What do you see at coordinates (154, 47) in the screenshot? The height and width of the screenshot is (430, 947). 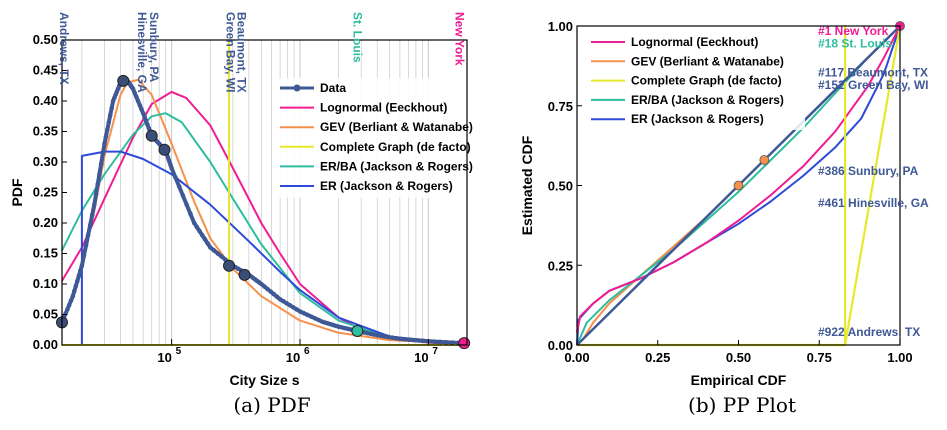 I see `annotation-sunbury-pa: Sunbury, PA` at bounding box center [154, 47].